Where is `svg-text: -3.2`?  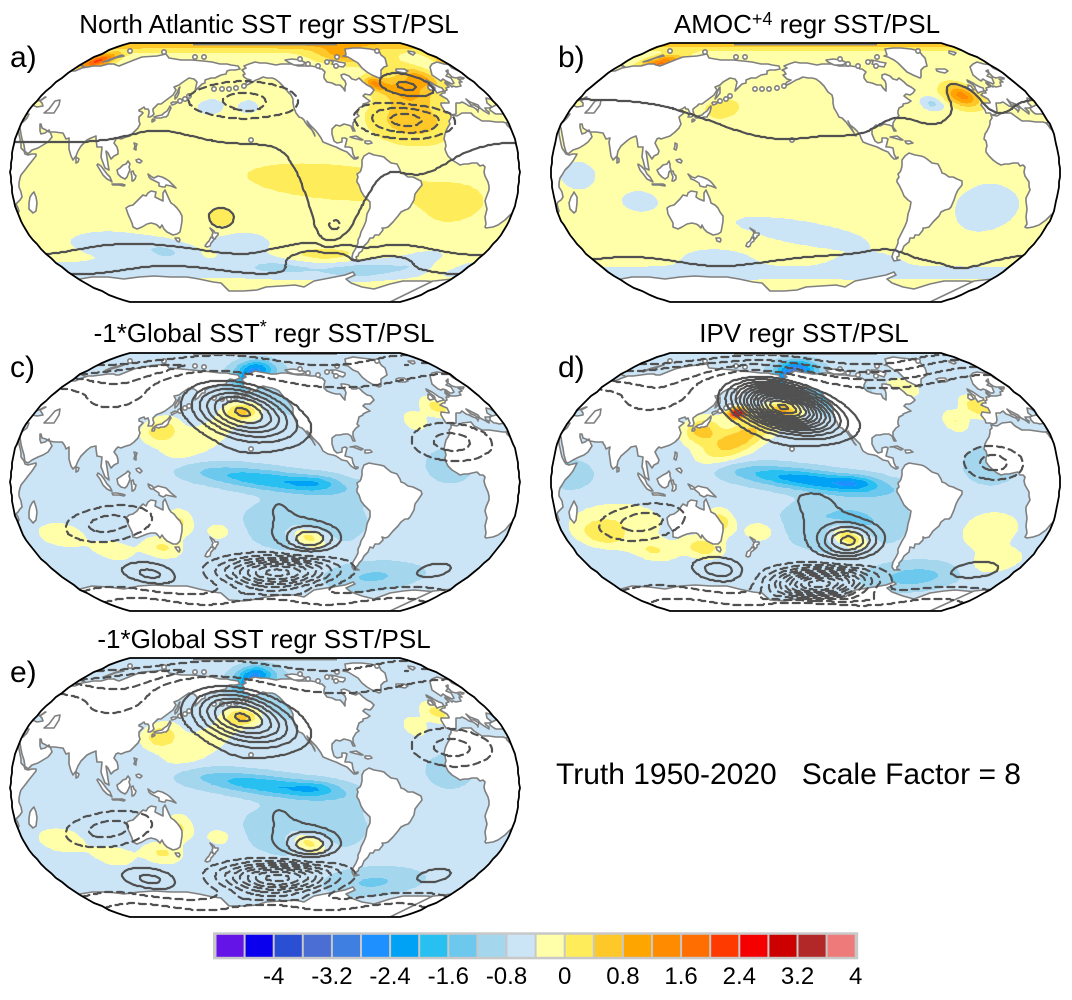 svg-text: -3.2 is located at coordinates (331, 976).